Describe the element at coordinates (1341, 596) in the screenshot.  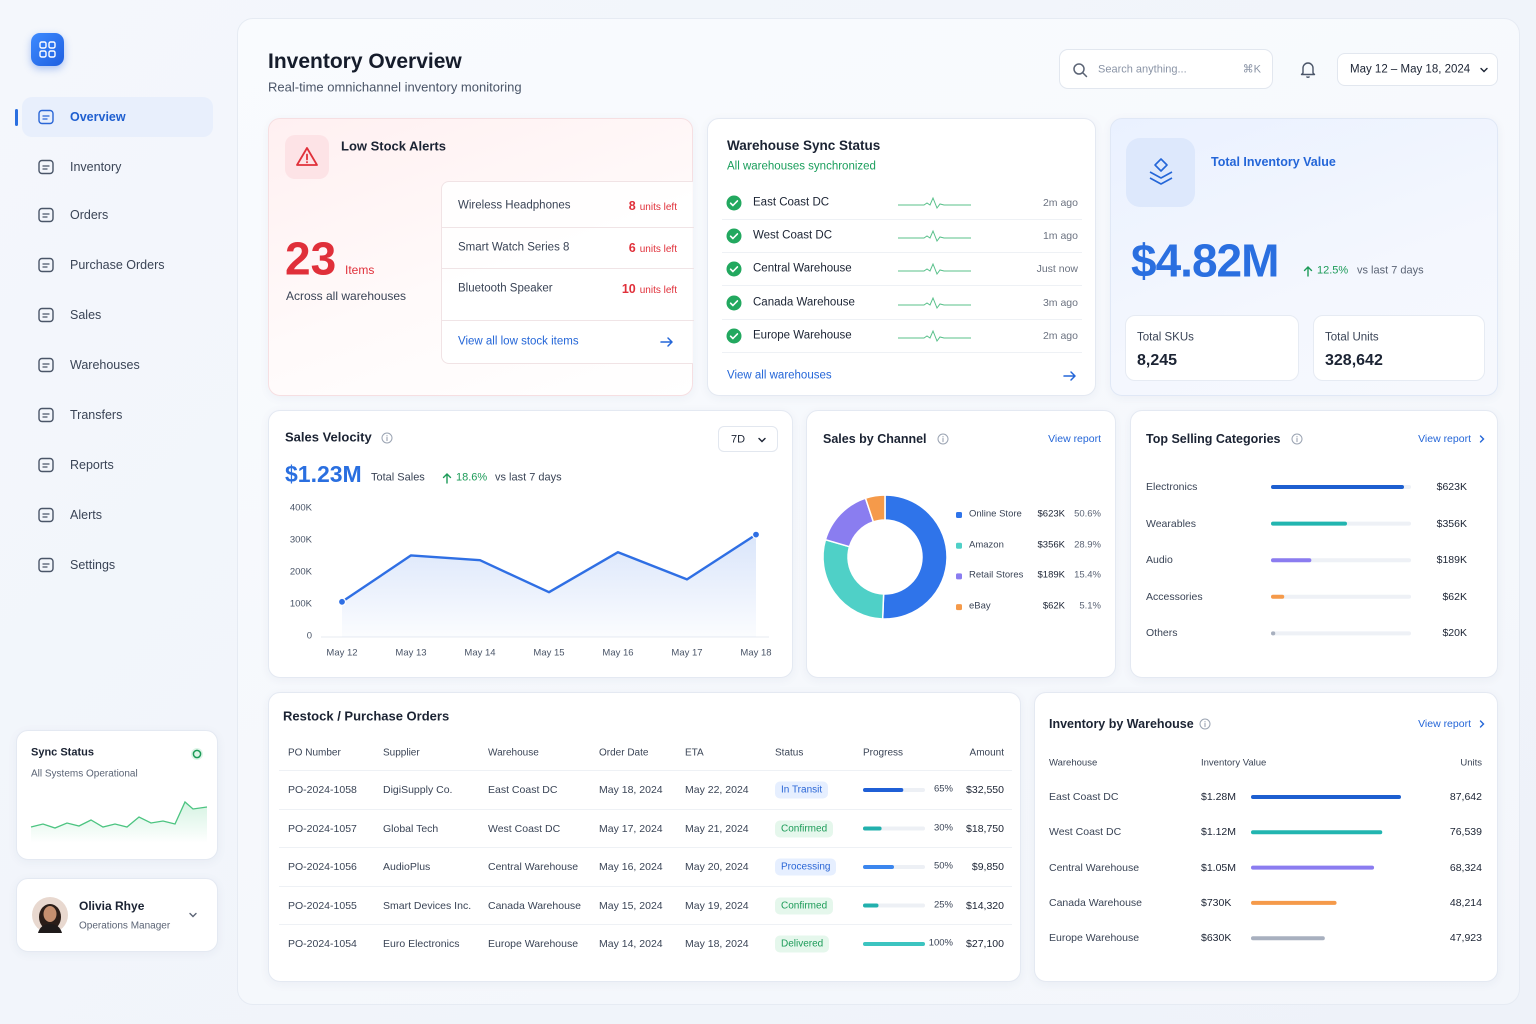
I see `bar-track` at that location.